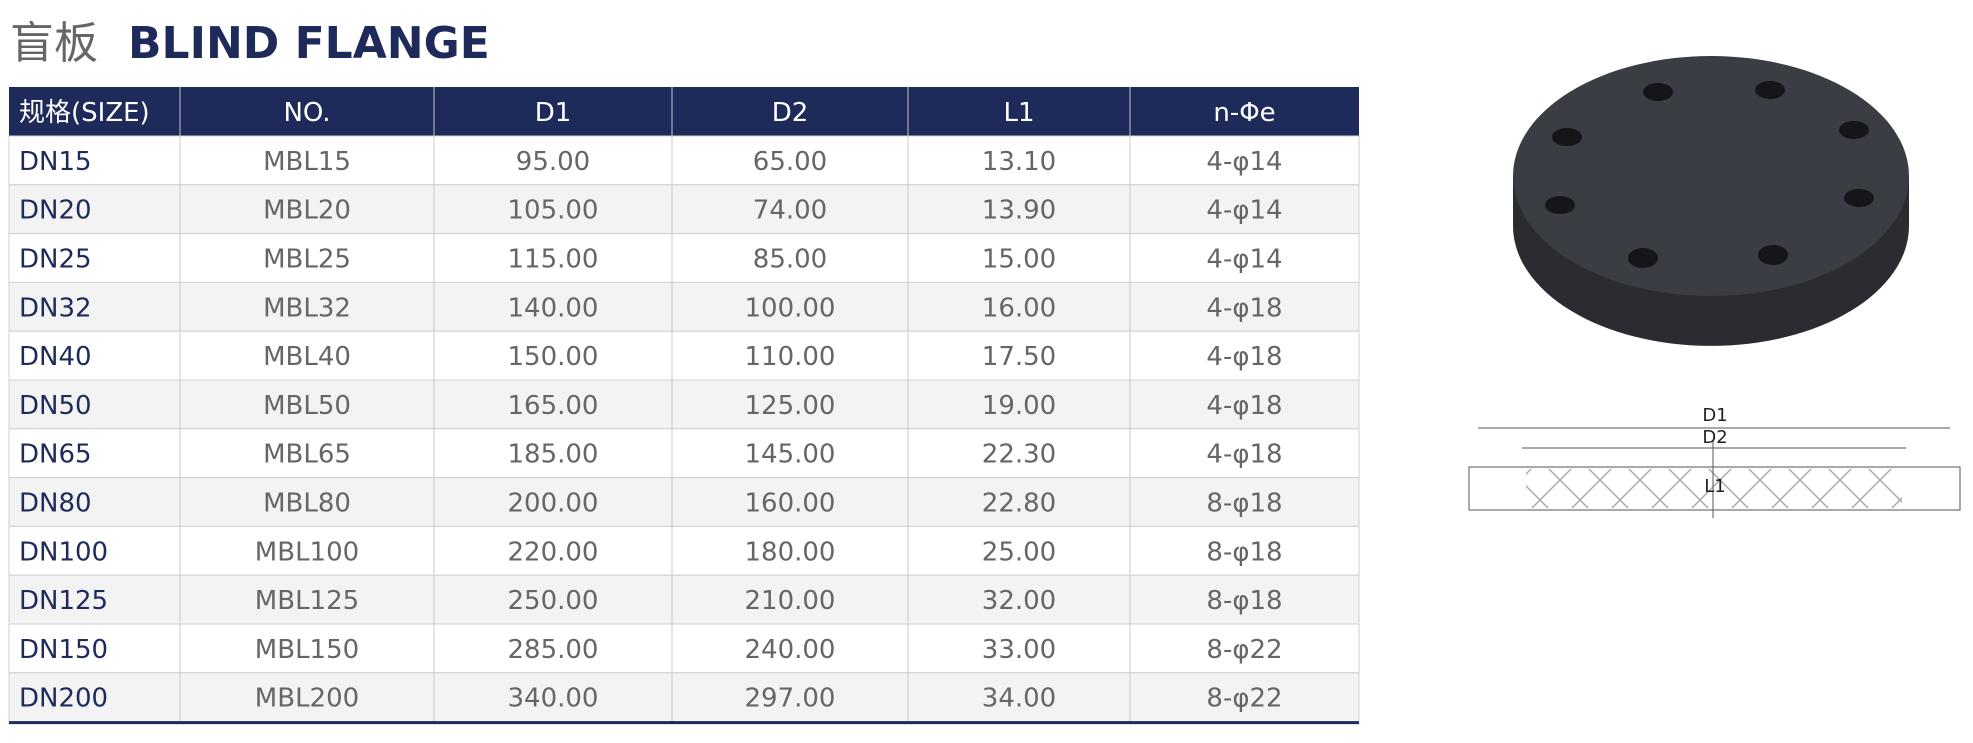 The width and height of the screenshot is (1973, 743). I want to click on flange-photo, so click(1711, 201).